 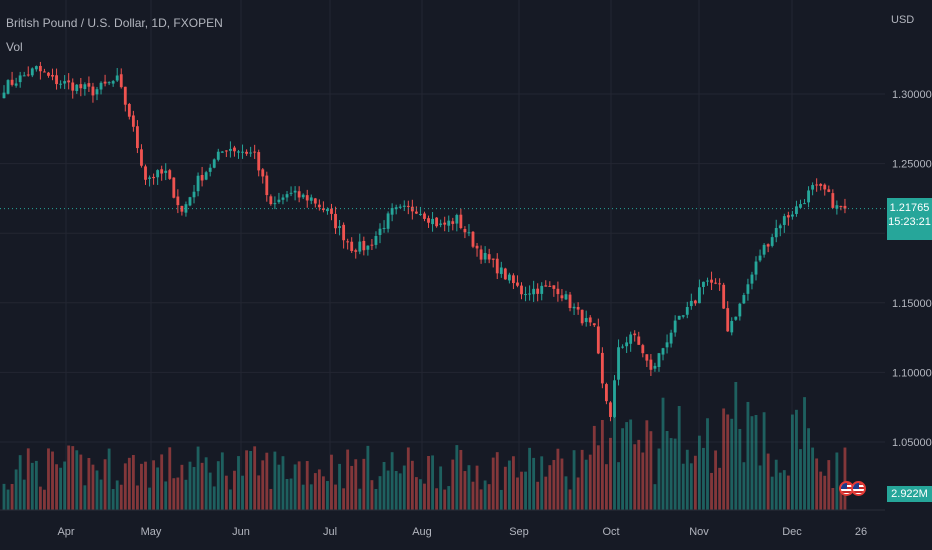 I want to click on chart-title: British Pound / U.S. Dollar, 1D, FXOPEN, so click(x=114, y=23).